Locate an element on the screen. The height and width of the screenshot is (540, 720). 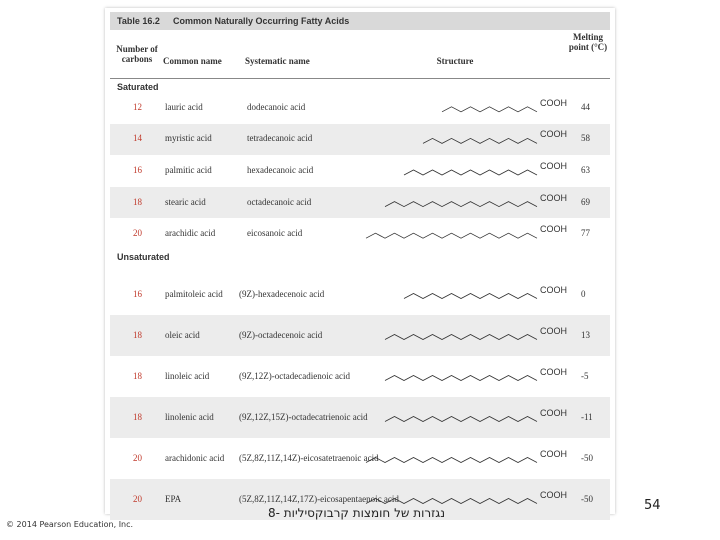
systematic-name: (9Z,12Z,15Z)-octadecatrienoic acid is located at coordinates (303, 416).